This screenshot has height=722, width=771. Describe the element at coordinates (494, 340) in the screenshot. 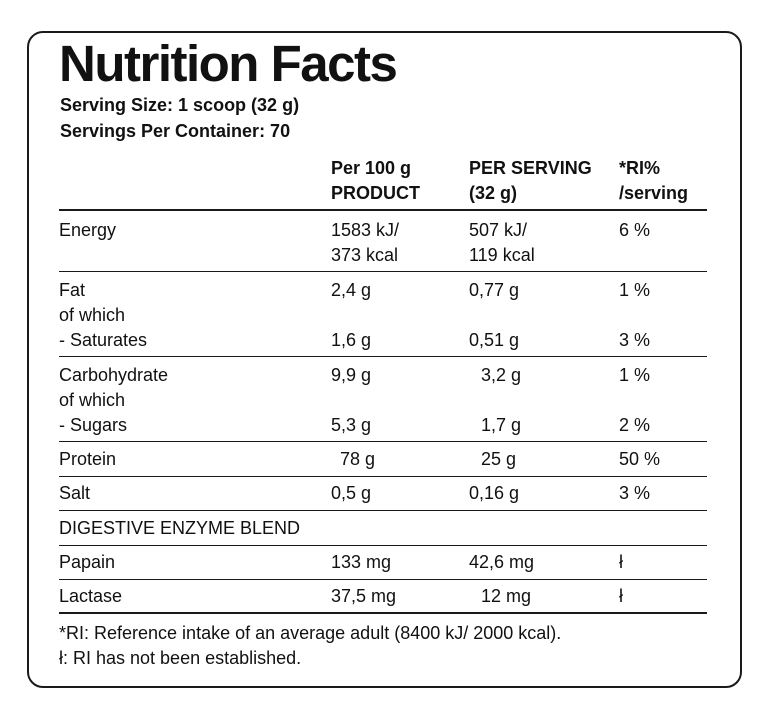

I see `saturates-serving: 0,51 g` at that location.